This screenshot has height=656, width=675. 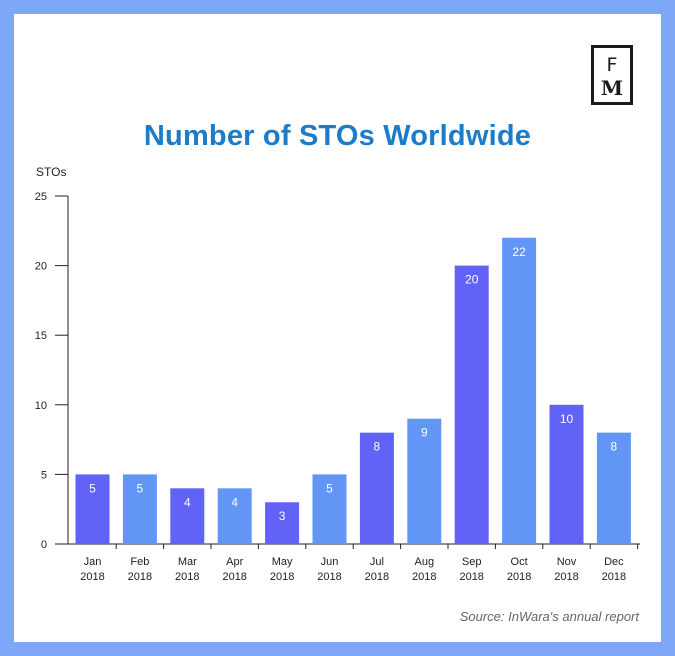 What do you see at coordinates (41, 267) in the screenshot?
I see `y-tick-label: 20` at bounding box center [41, 267].